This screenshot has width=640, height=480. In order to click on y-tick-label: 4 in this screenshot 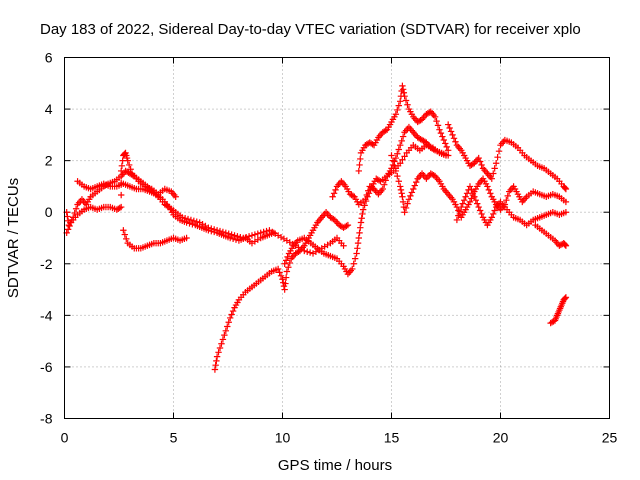, I will do `click(49, 109)`.